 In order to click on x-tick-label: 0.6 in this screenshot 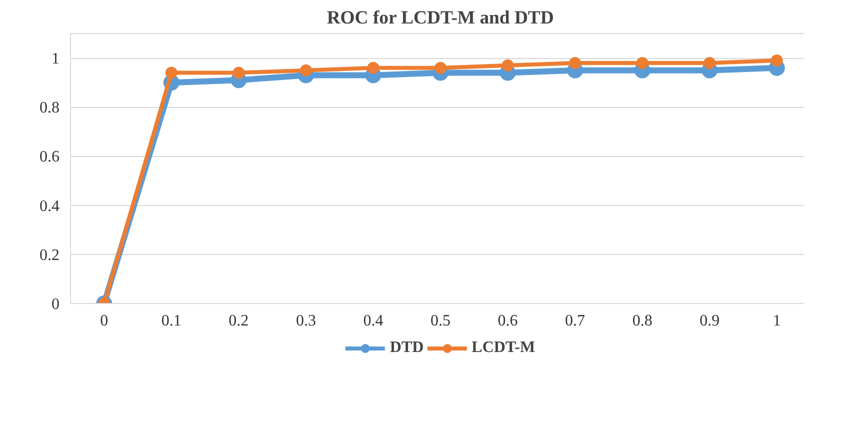, I will do `click(508, 321)`.